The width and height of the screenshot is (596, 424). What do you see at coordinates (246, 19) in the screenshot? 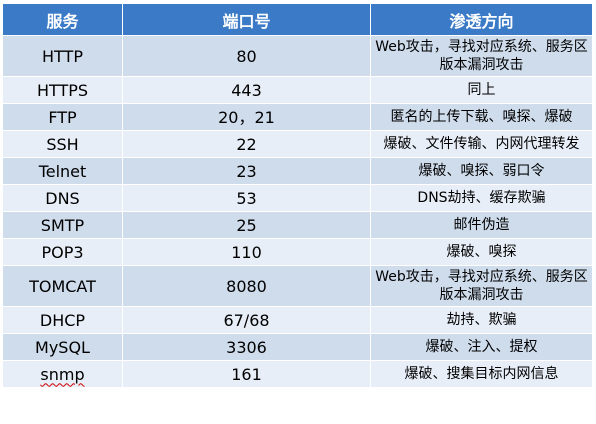
I see `header-port: 端口号` at bounding box center [246, 19].